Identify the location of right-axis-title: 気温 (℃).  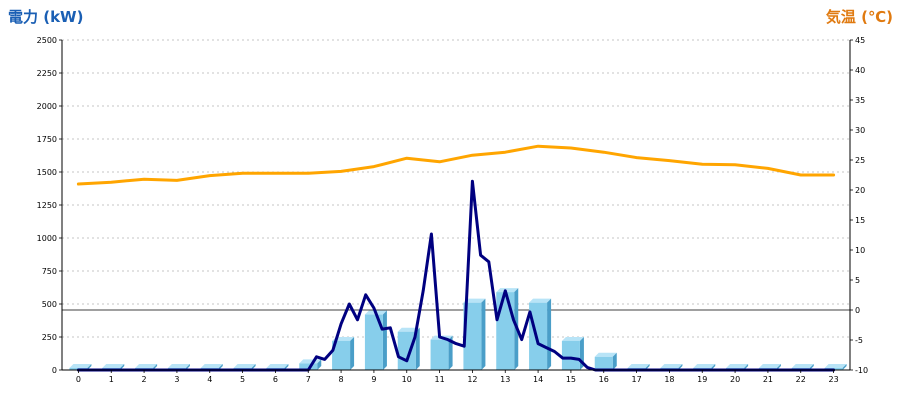
(859, 17).